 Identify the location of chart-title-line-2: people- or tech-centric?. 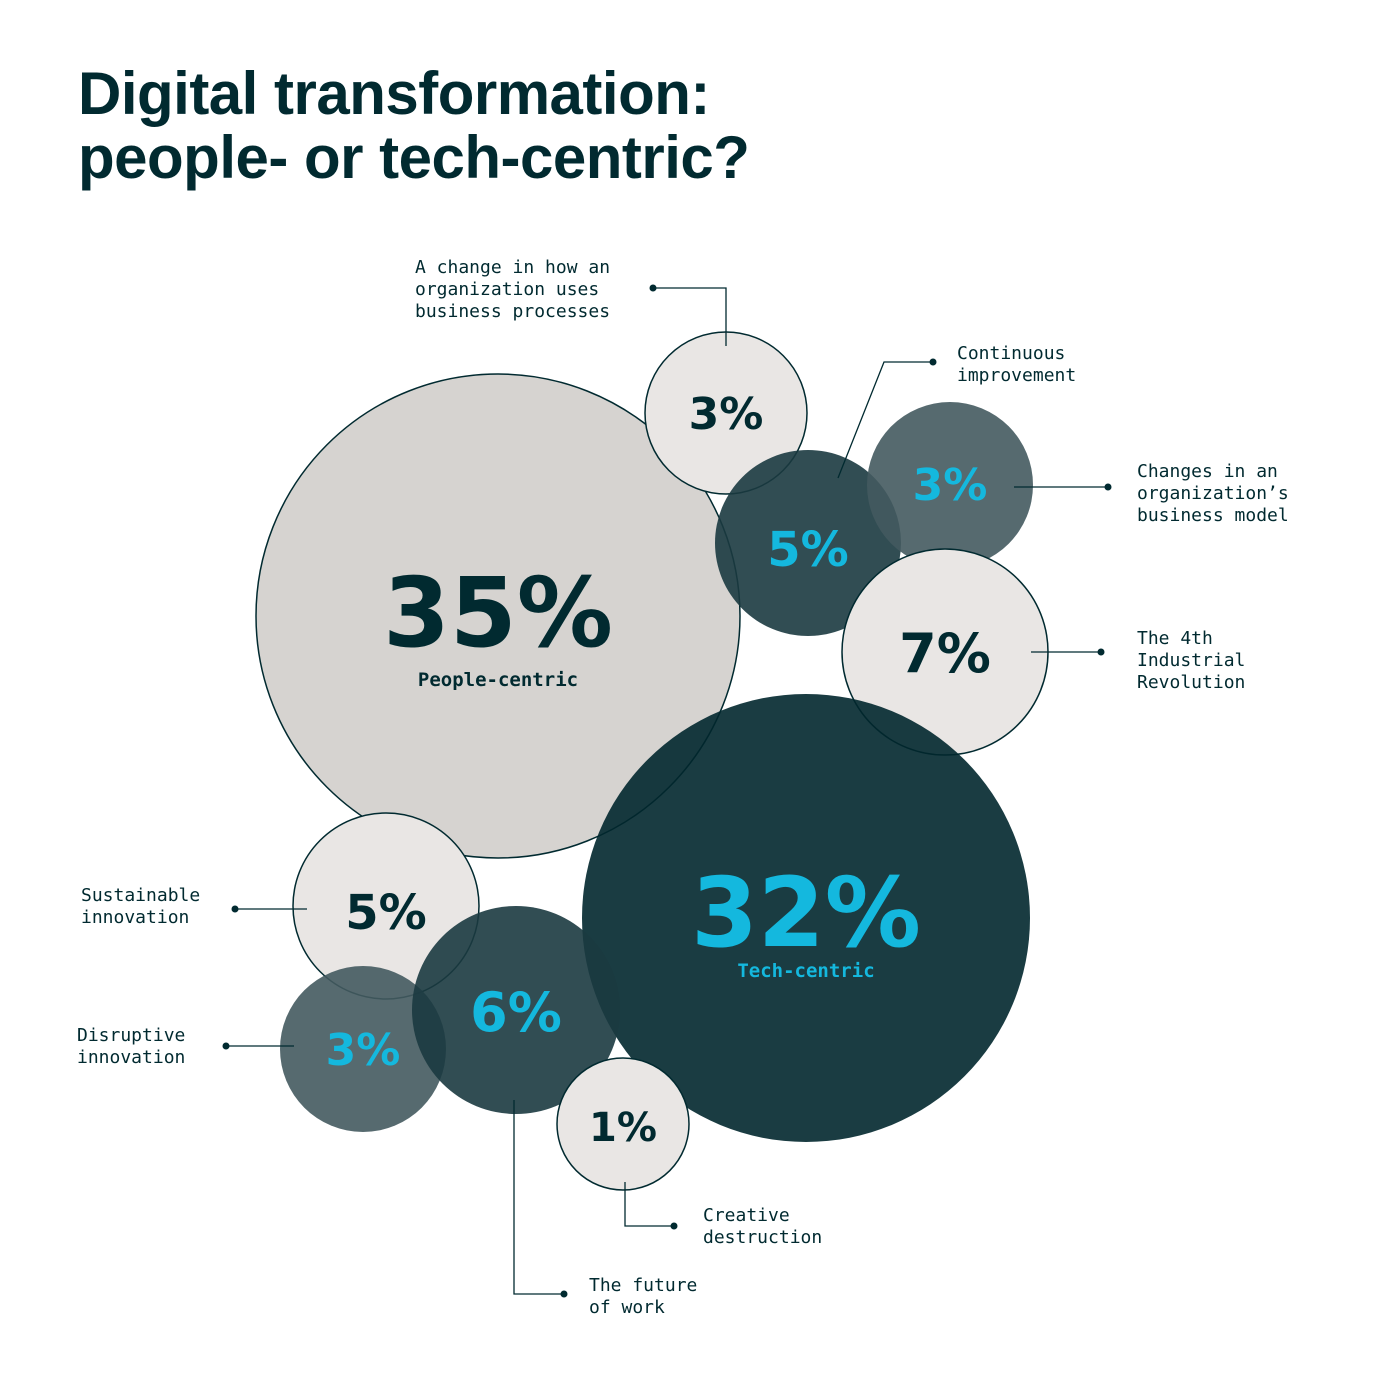
(414, 157).